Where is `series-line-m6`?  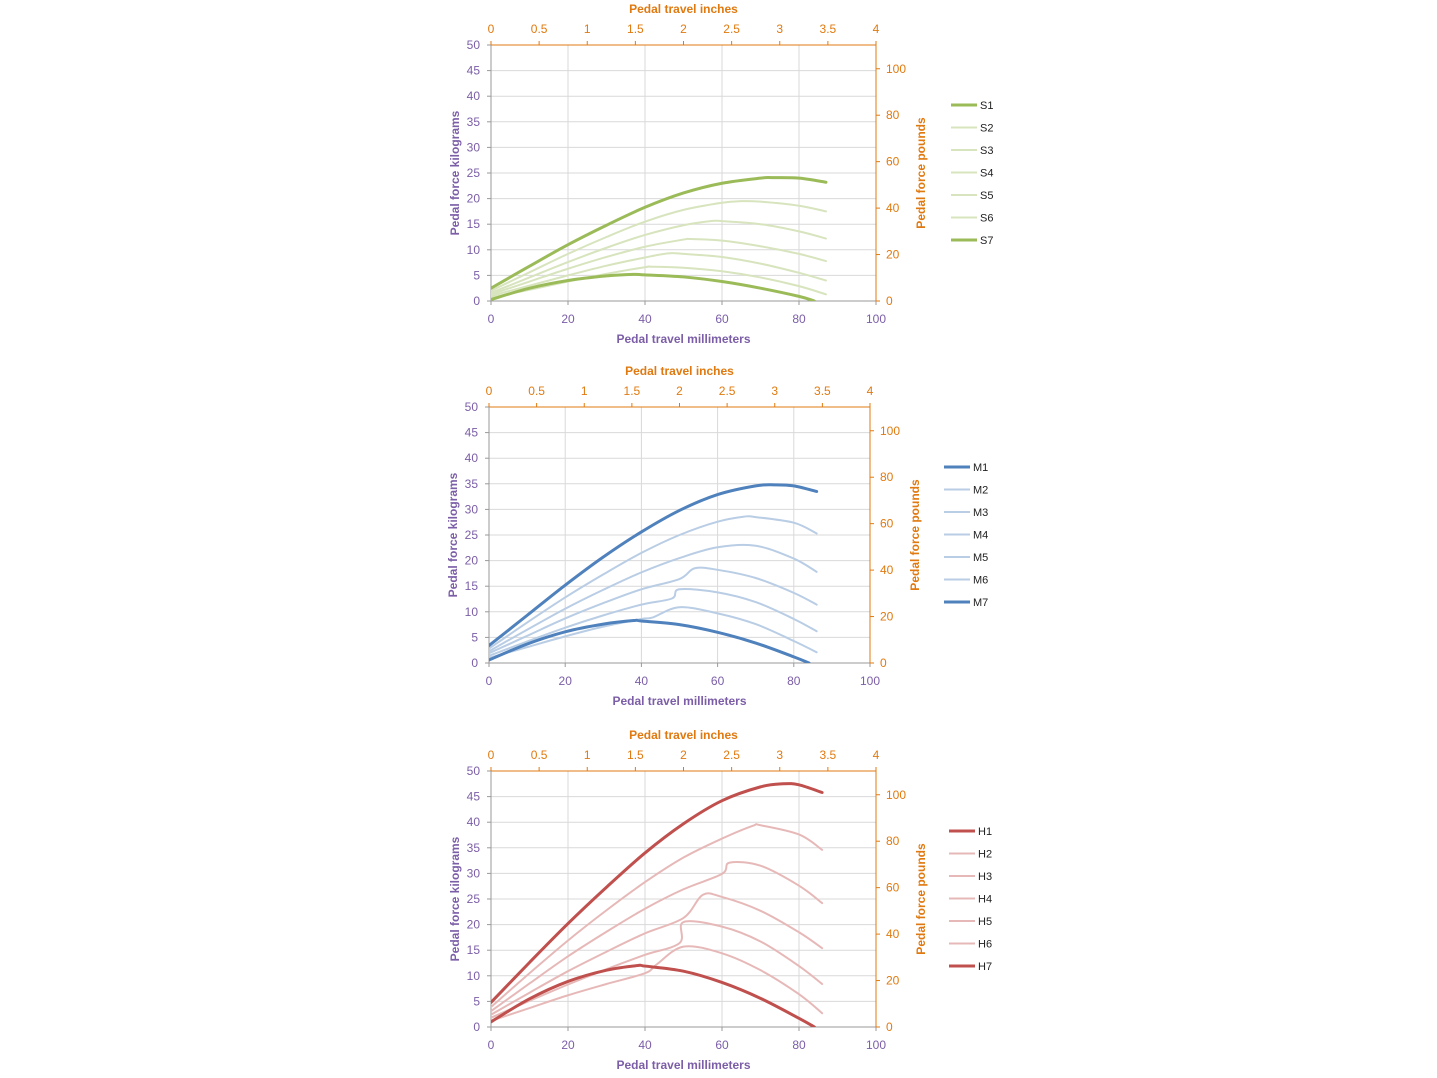 series-line-m6 is located at coordinates (653, 632).